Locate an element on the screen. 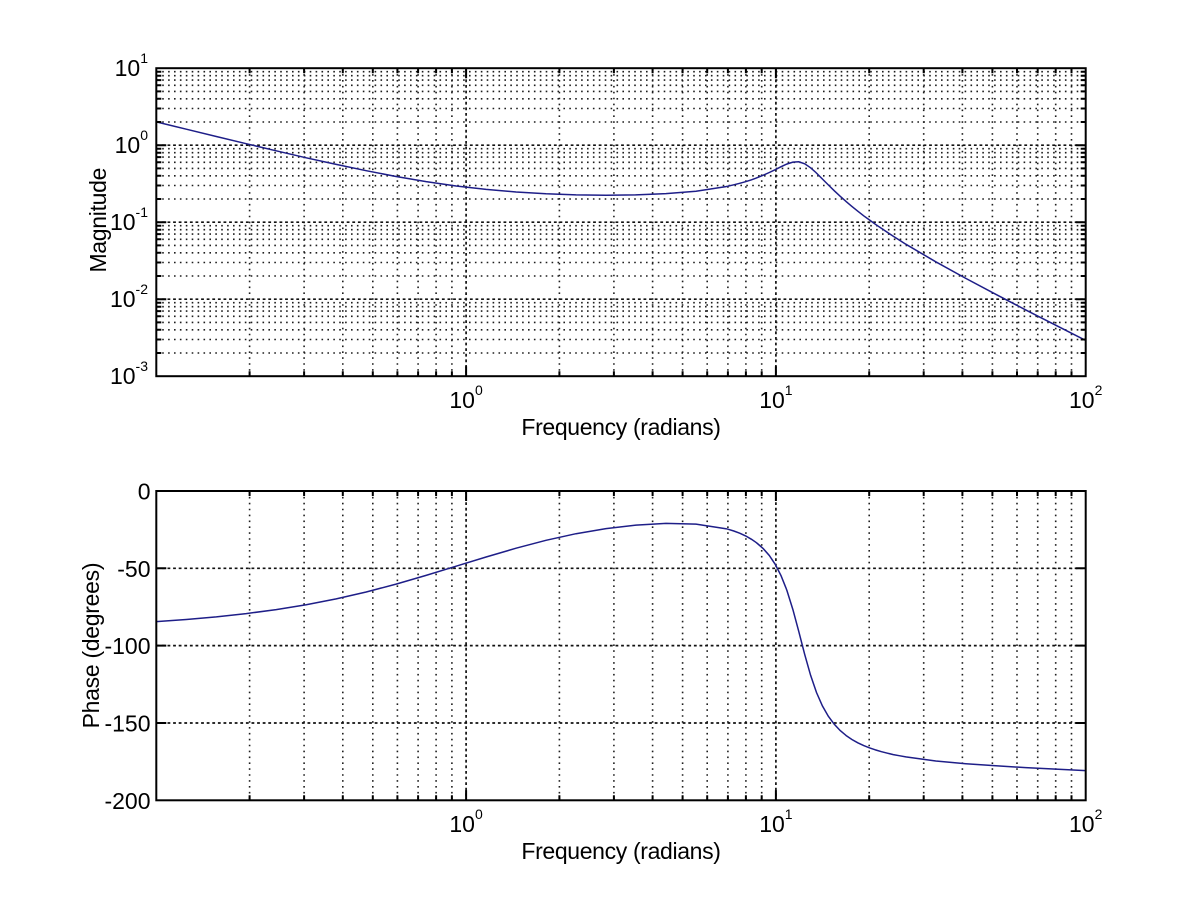  svg-text: 0 is located at coordinates (144, 492).